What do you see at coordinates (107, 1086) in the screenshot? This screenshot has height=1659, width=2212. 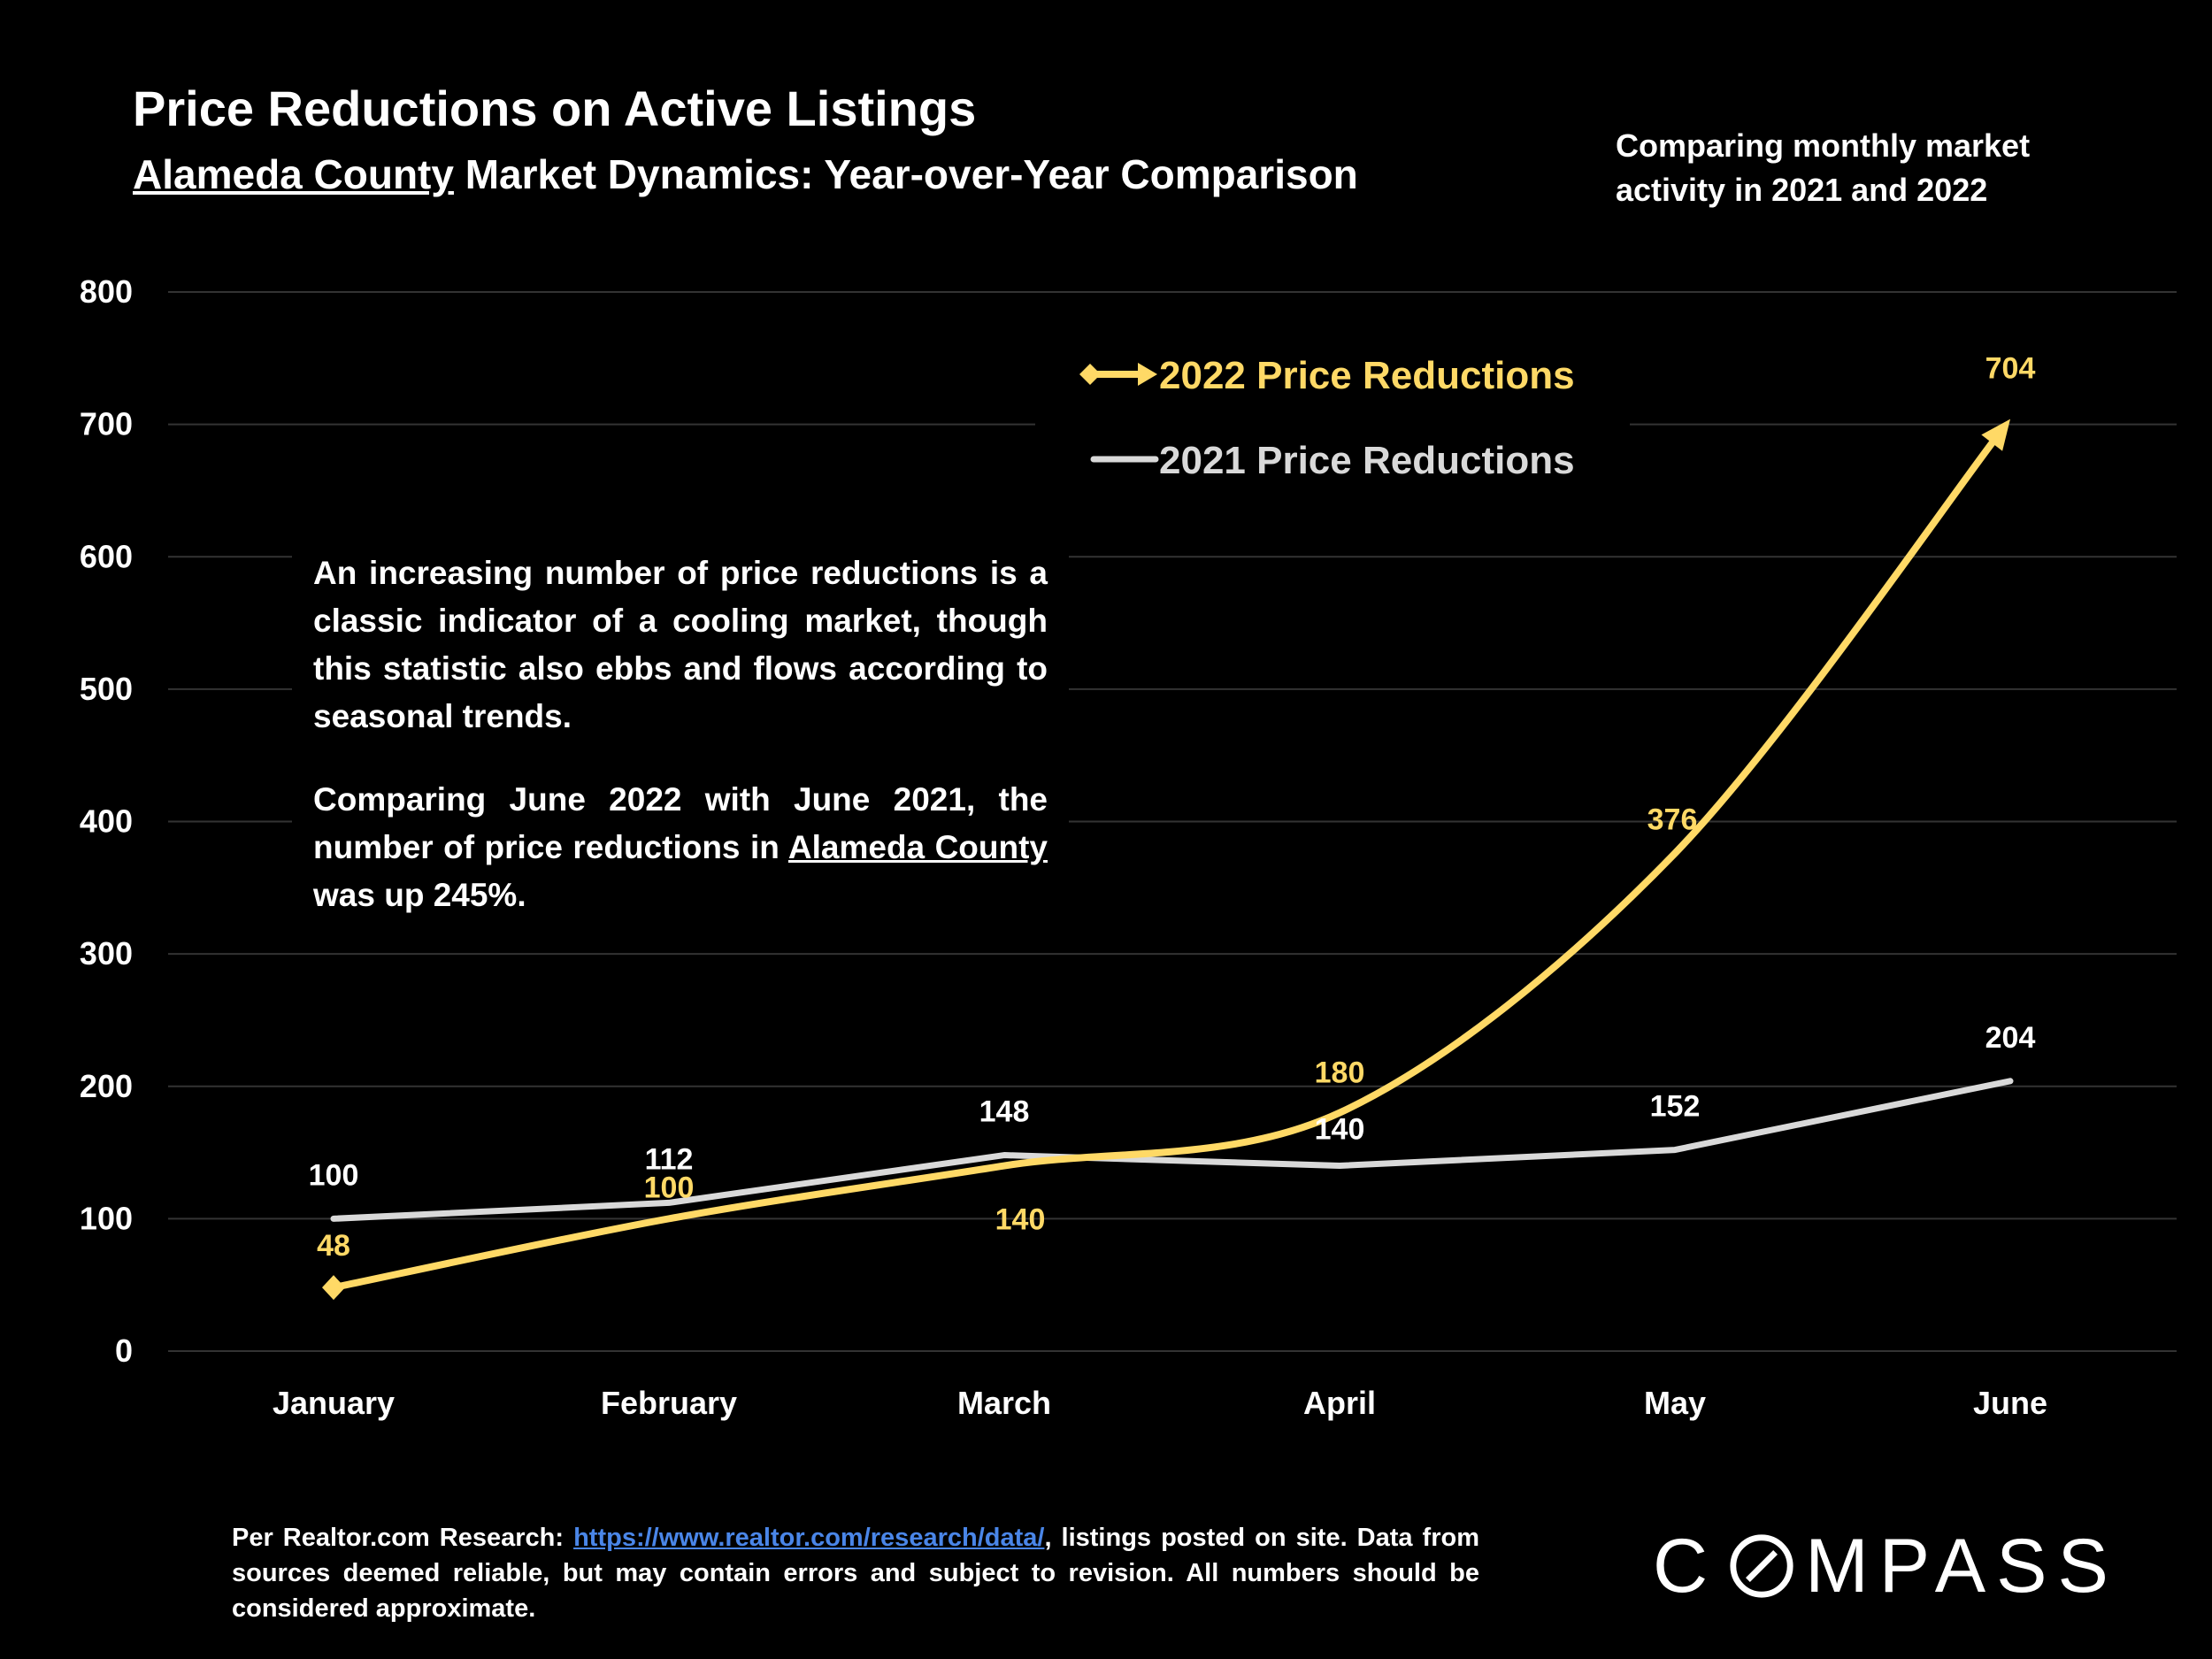 I see `y-tick-label: 200` at bounding box center [107, 1086].